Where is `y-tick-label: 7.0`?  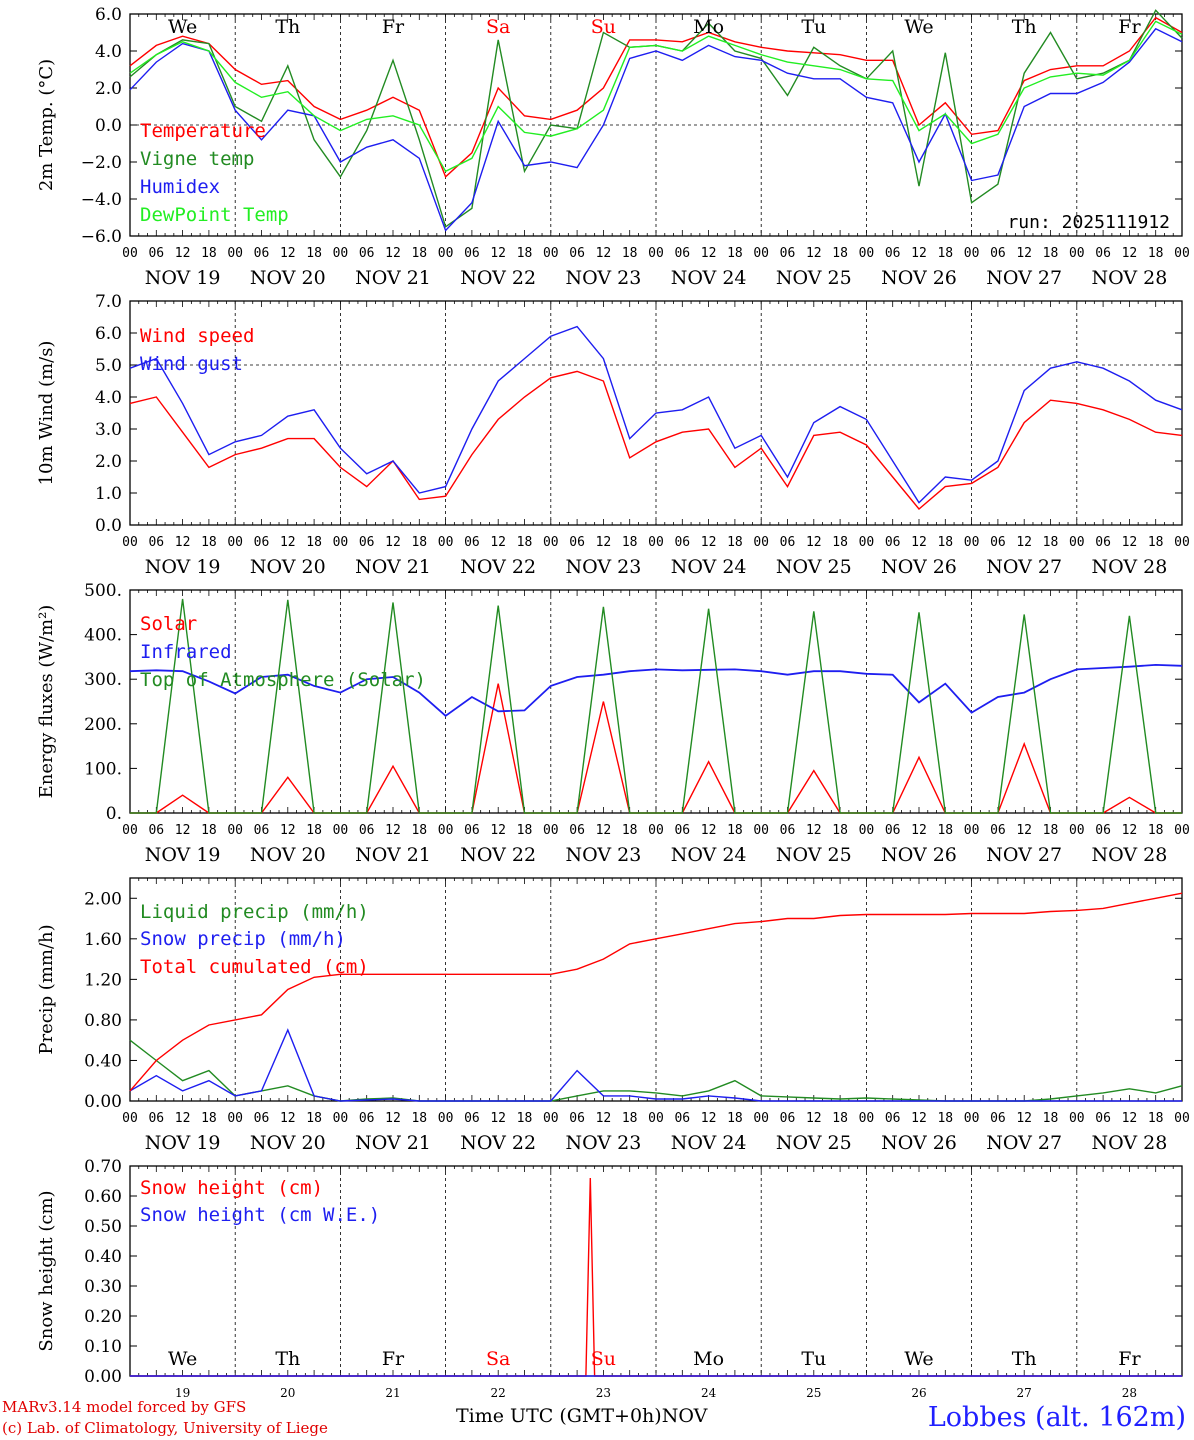
y-tick-label: 7.0 is located at coordinates (108, 302).